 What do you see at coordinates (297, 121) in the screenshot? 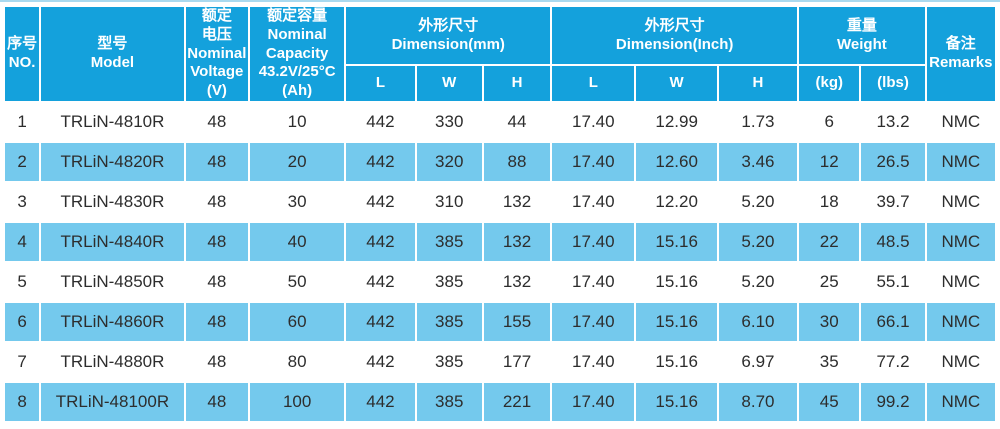
I see `cell-capacity: 10` at bounding box center [297, 121].